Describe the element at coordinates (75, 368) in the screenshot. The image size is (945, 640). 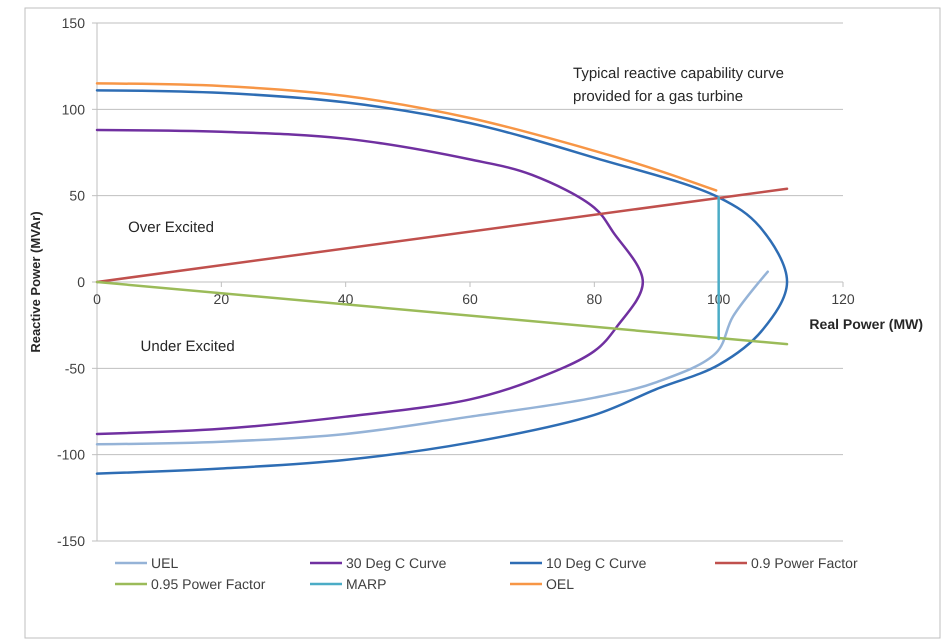
I see `y-tick-label: -50` at that location.